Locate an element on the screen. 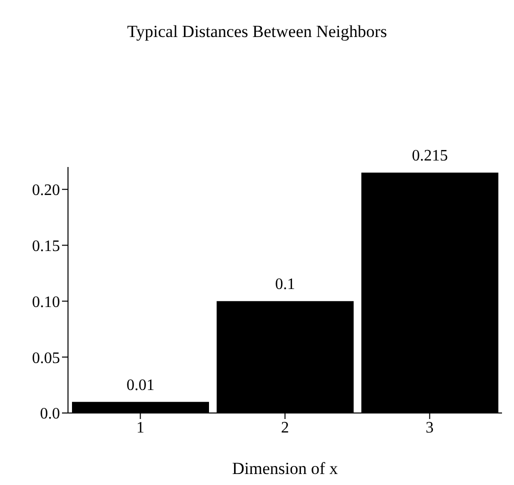 The height and width of the screenshot is (485, 514). x-axis-title: Dimension of x is located at coordinates (285, 468).